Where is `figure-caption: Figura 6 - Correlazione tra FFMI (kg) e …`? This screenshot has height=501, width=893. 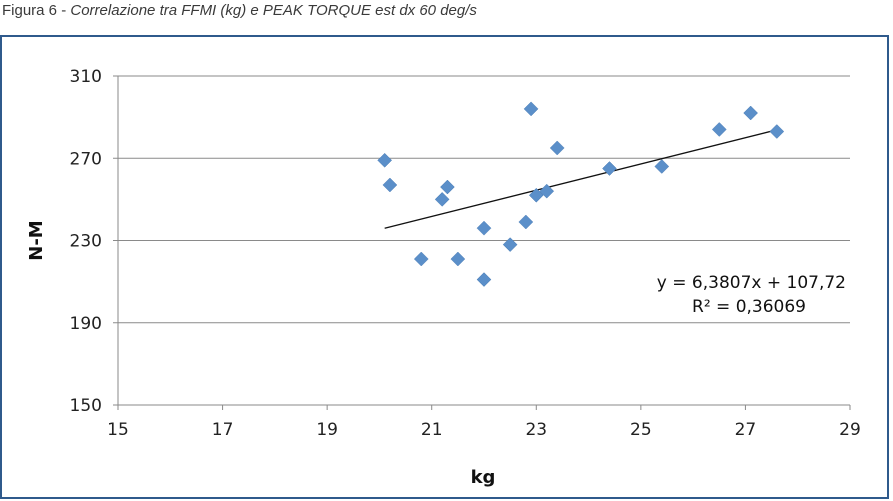
figure-caption: Figura 6 - Correlazione tra FFMI (kg) e … is located at coordinates (239, 10).